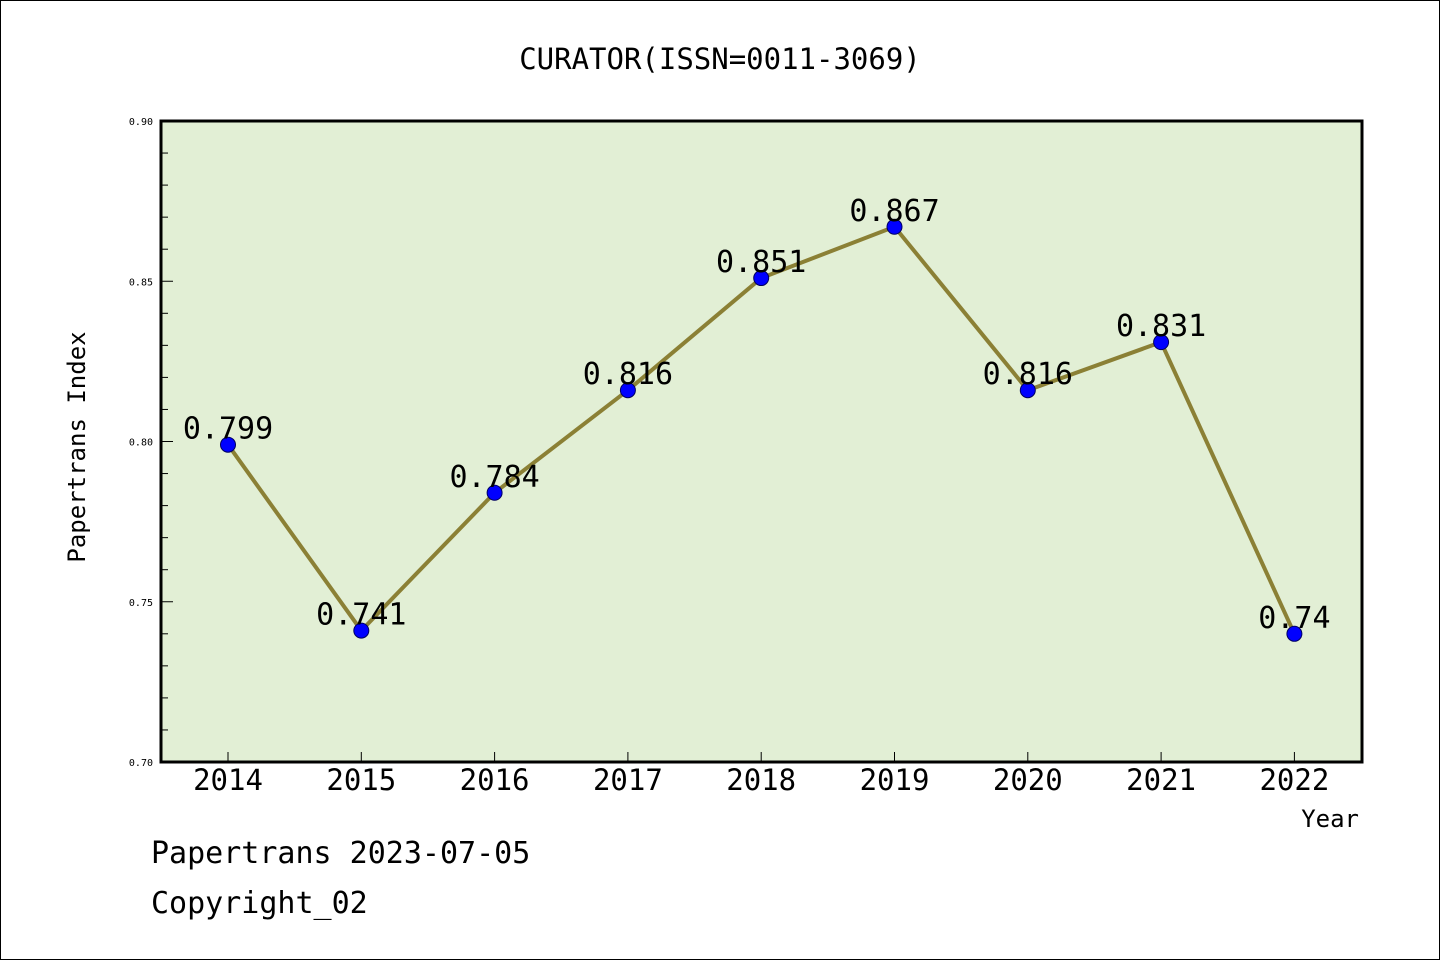 The width and height of the screenshot is (1440, 960). What do you see at coordinates (141, 122) in the screenshot?
I see `y-tick-label: 0.90` at bounding box center [141, 122].